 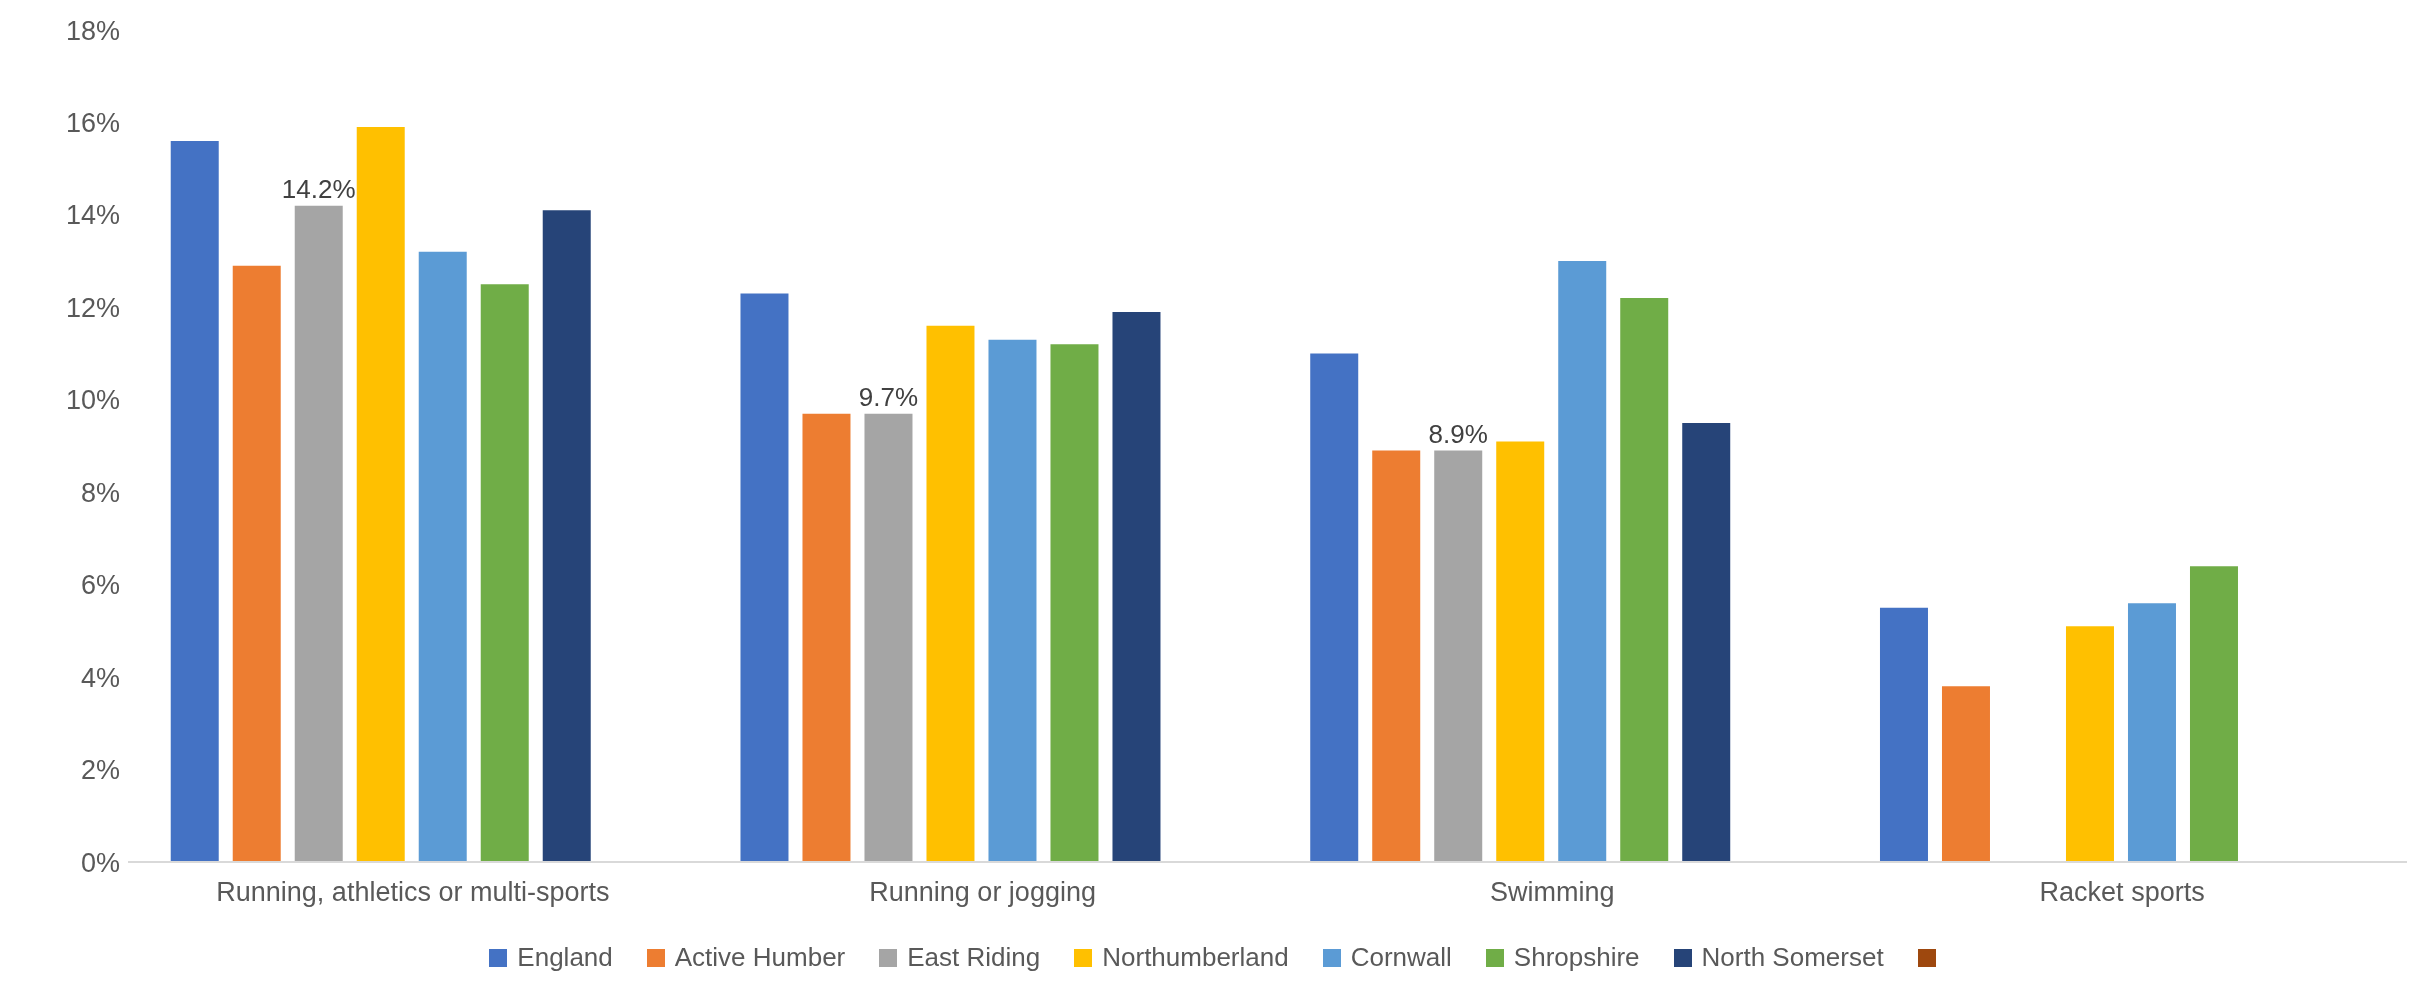 What do you see at coordinates (92, 123) in the screenshot?
I see `y-tick-label: 16%` at bounding box center [92, 123].